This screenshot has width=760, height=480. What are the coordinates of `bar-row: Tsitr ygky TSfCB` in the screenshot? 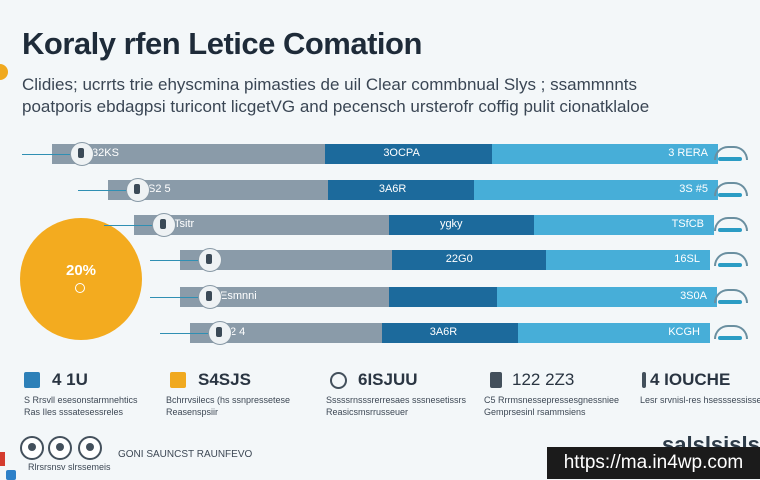 It's located at (424, 225).